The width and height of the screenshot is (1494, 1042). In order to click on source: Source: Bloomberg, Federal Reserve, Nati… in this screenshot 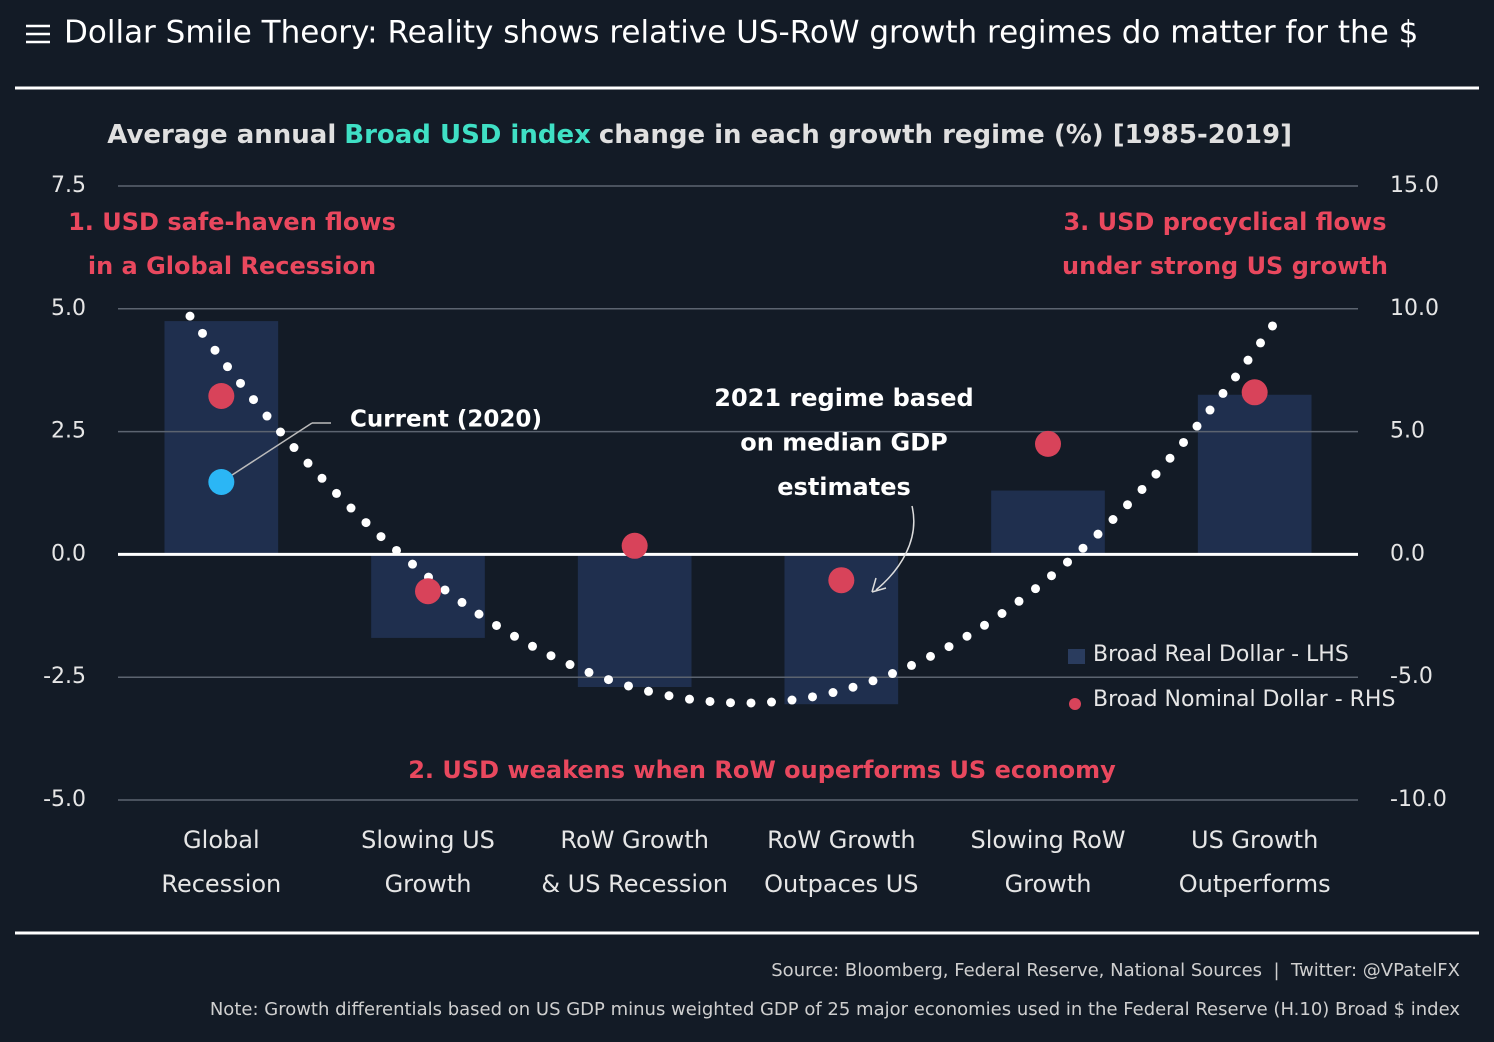, I will do `click(1115, 970)`.